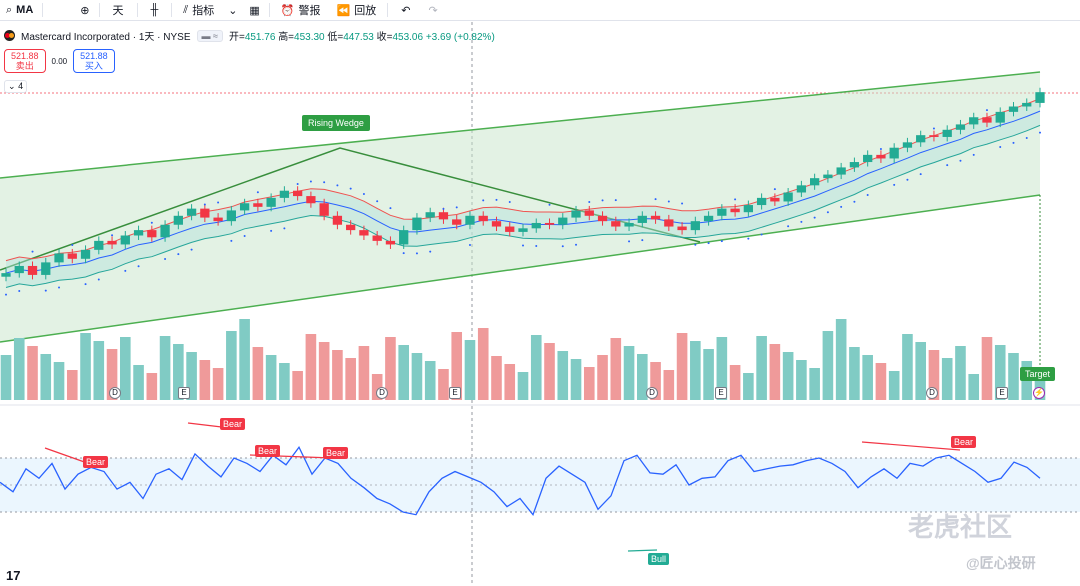 The height and width of the screenshot is (586, 1080). Describe the element at coordinates (405, 10) in the screenshot. I see `undo-button: ↶` at that location.